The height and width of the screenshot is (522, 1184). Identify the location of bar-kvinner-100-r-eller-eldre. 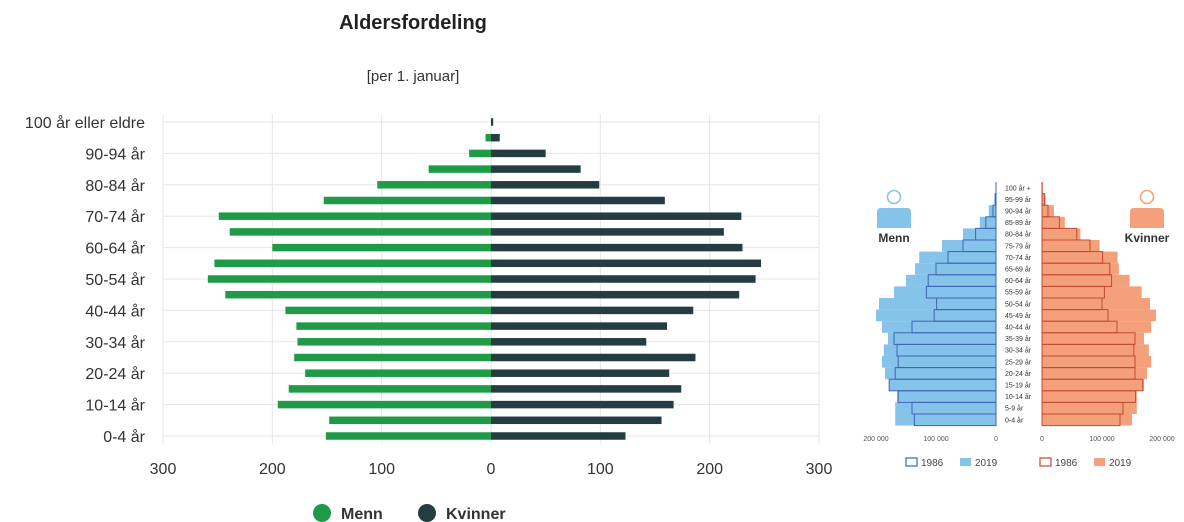
(492, 122).